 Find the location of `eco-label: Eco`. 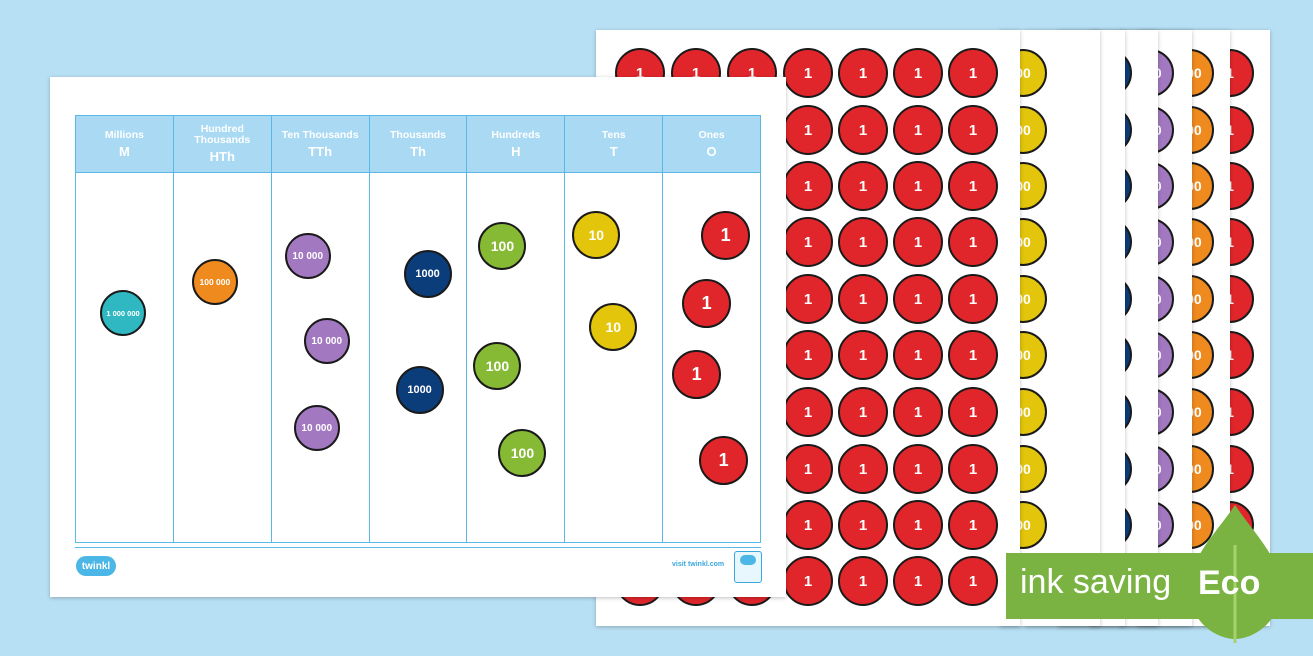

eco-label: Eco is located at coordinates (1229, 583).